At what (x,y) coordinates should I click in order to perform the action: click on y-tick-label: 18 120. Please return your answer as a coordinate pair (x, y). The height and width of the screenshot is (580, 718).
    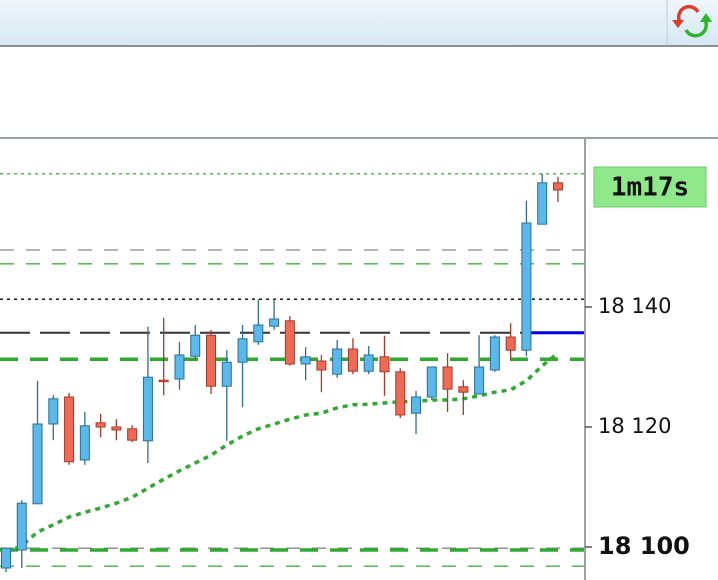
    Looking at the image, I should click on (634, 426).